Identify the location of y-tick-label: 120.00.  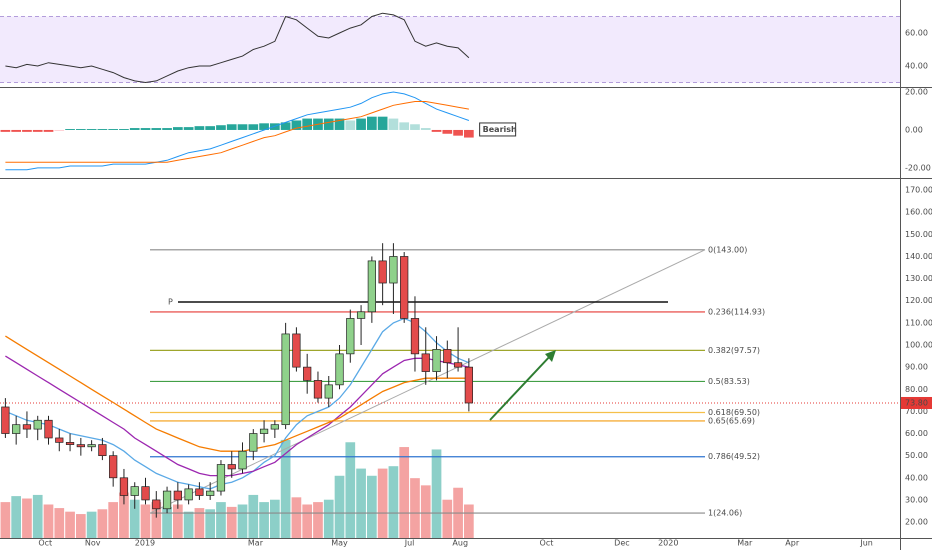
(918, 300).